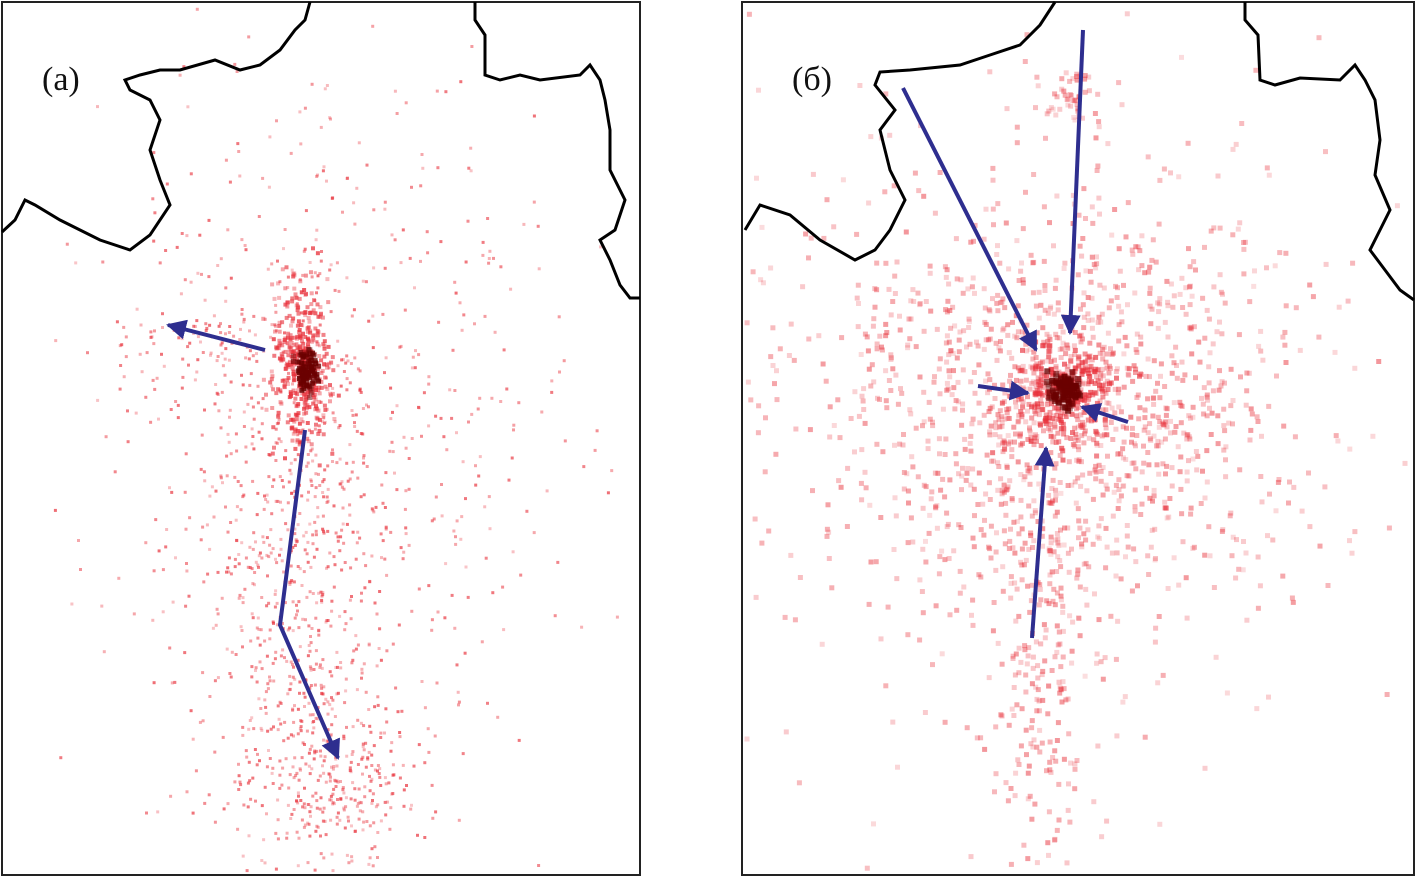  What do you see at coordinates (61, 79) in the screenshot?
I see `panel-a-label: (а)` at bounding box center [61, 79].